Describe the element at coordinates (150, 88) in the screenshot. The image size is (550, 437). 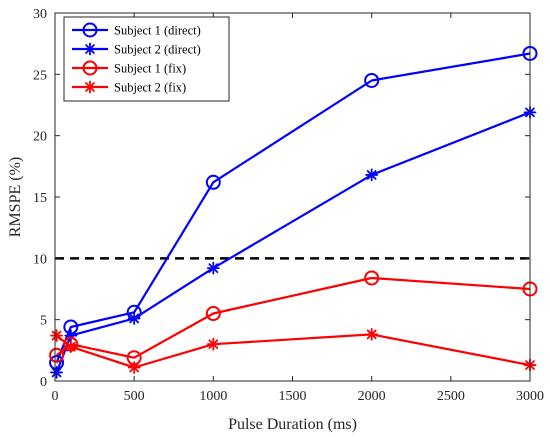
I see `legend-label: Subject 2 (fix)` at that location.